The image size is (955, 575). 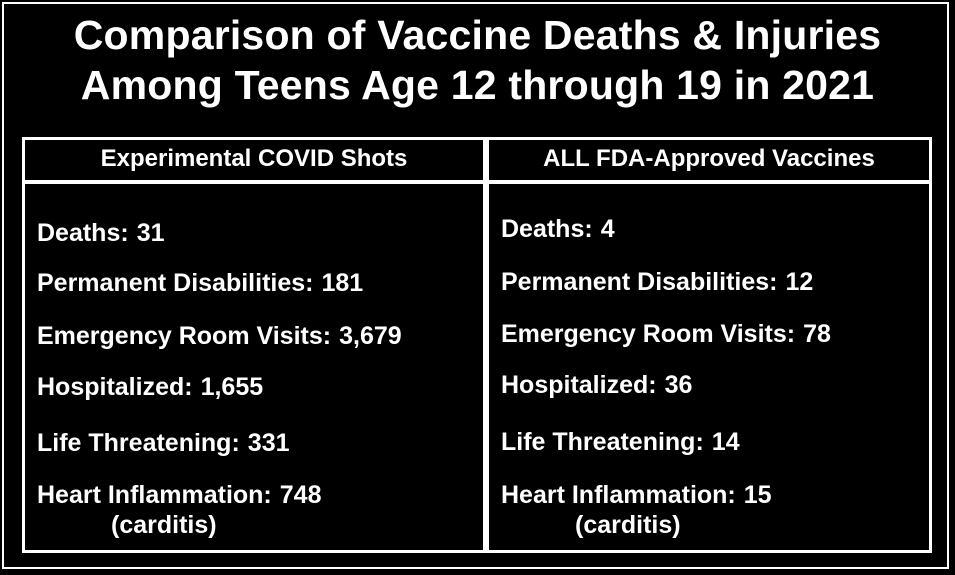 I want to click on stat-value: 15, so click(x=757, y=495).